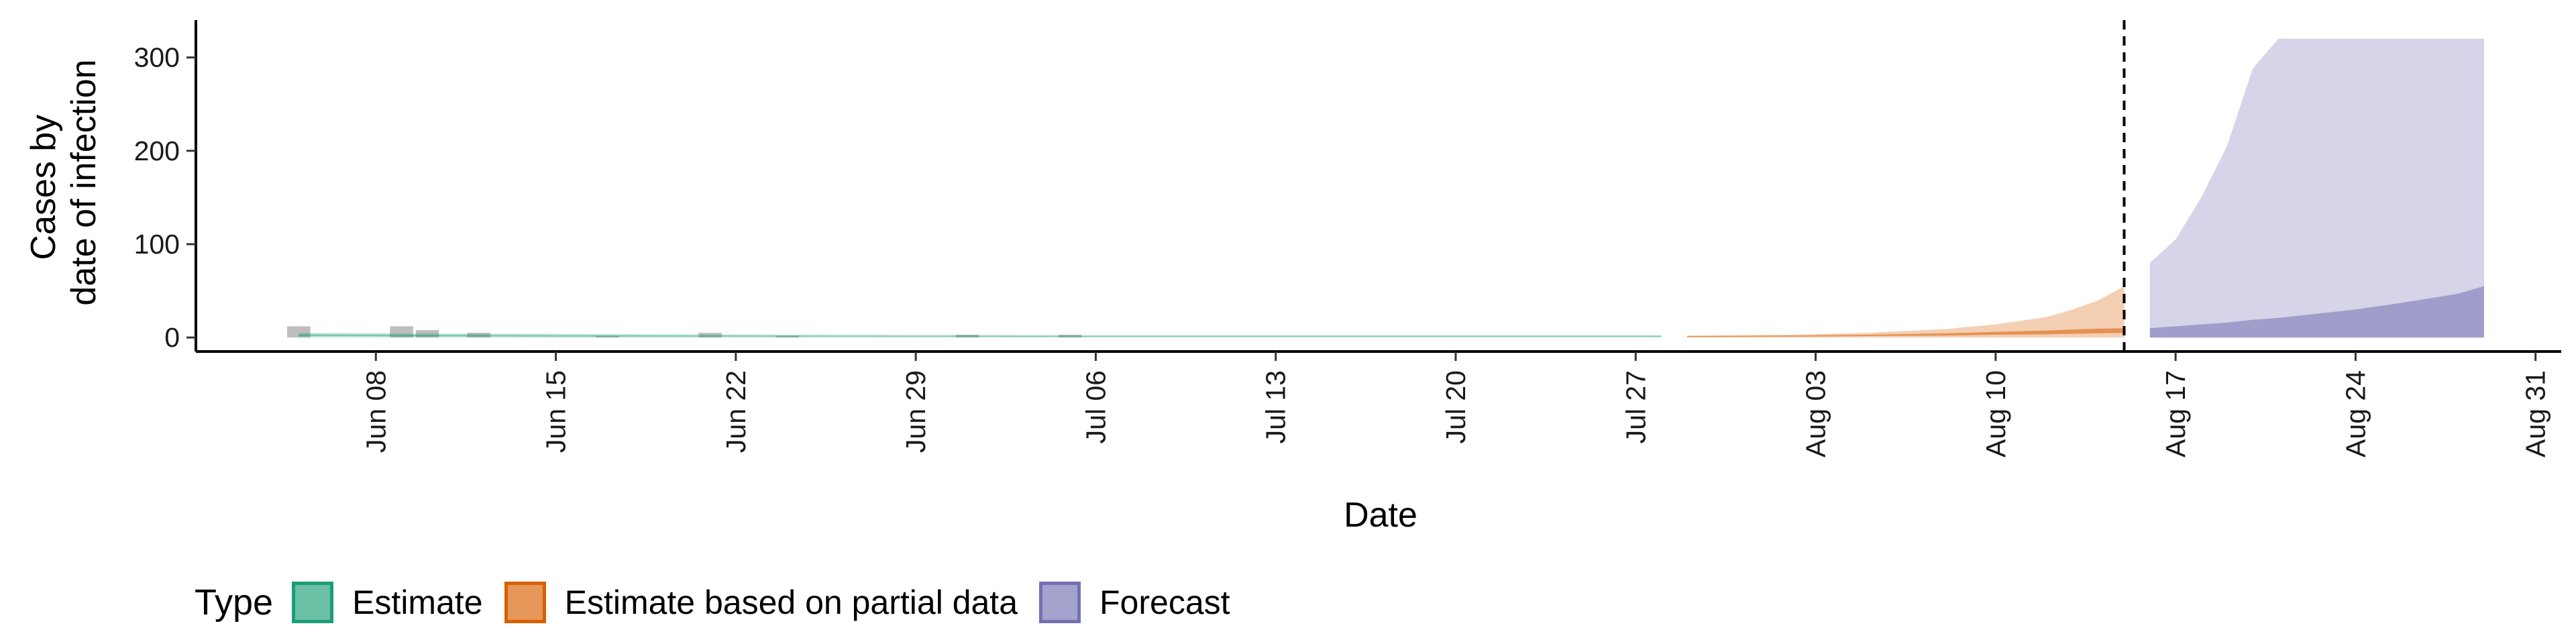 This screenshot has height=644, width=2576. What do you see at coordinates (556, 411) in the screenshot?
I see `x-tick-label: Jun 15` at bounding box center [556, 411].